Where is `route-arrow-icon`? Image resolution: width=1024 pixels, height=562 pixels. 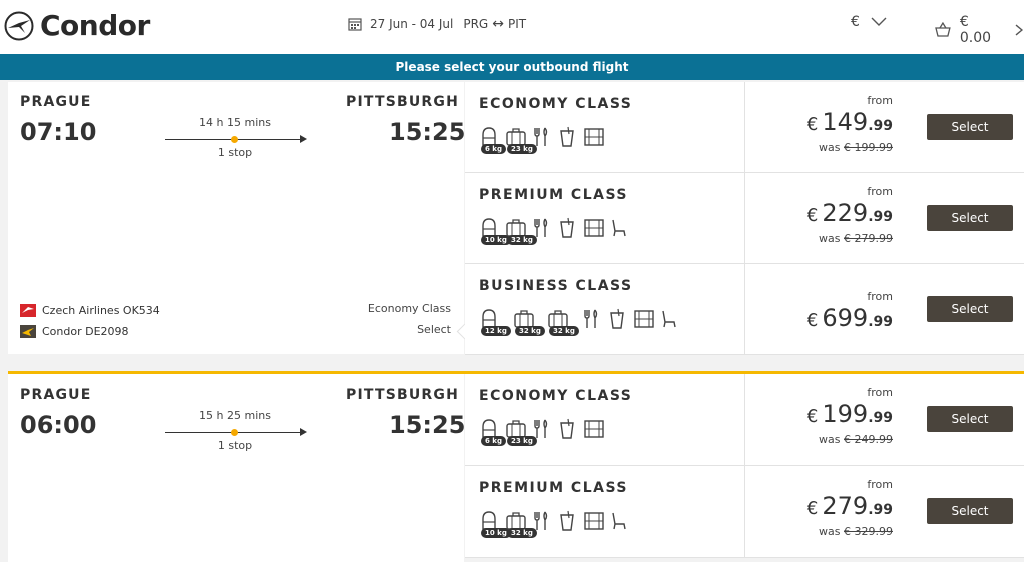 route-arrow-icon is located at coordinates (303, 432).